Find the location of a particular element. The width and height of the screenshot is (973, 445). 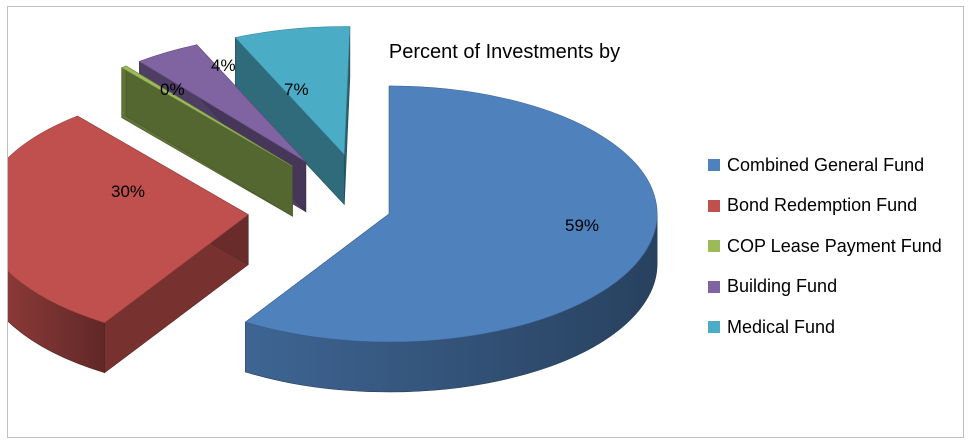

legend-item-cop-lease-payment-fund: COP Lease Payment Fund is located at coordinates (825, 246).